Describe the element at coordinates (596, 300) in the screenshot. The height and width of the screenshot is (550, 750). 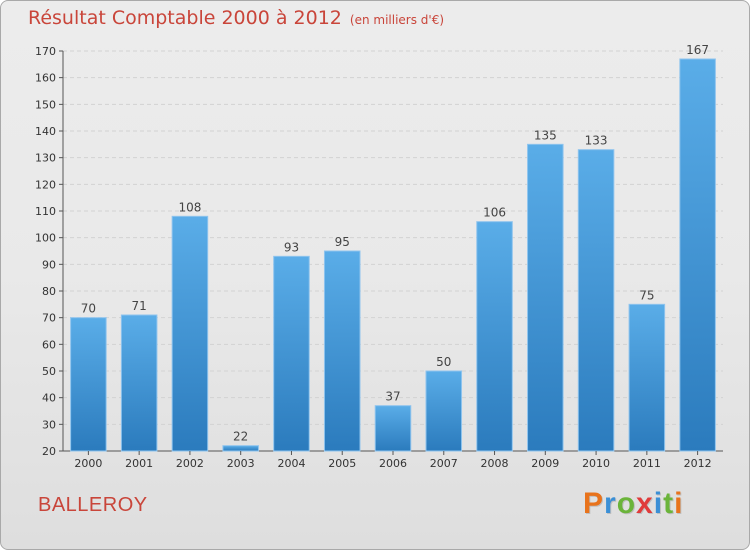
I see `bar-2010` at that location.